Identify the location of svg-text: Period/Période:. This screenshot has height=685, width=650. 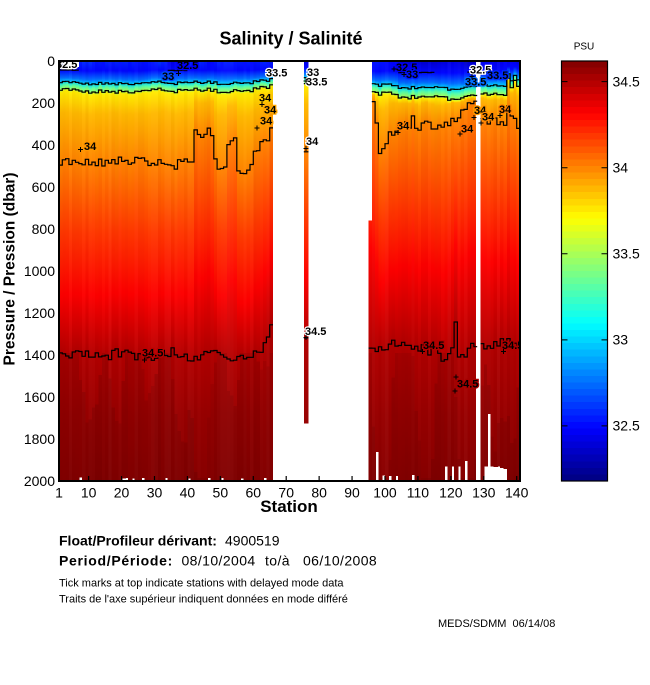
(116, 561).